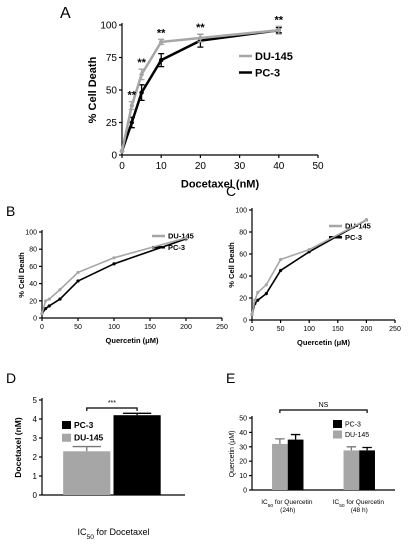  I want to click on x-tick-label: 150, so click(150, 327).